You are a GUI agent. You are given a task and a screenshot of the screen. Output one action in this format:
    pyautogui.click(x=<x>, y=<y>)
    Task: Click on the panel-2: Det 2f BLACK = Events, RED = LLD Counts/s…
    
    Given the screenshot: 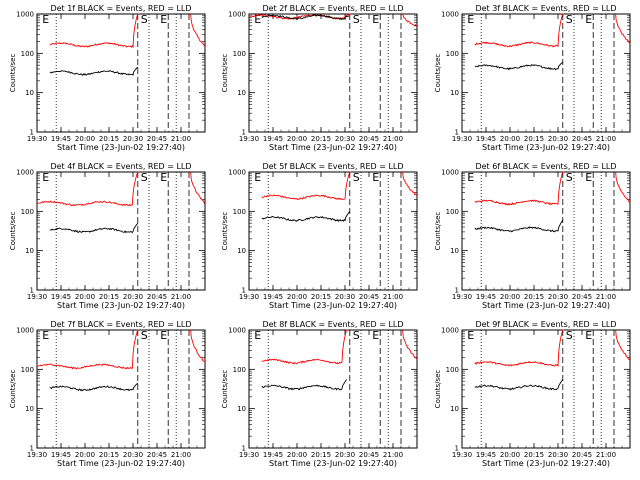 What is the action you would take?
    pyautogui.click(x=319, y=78)
    